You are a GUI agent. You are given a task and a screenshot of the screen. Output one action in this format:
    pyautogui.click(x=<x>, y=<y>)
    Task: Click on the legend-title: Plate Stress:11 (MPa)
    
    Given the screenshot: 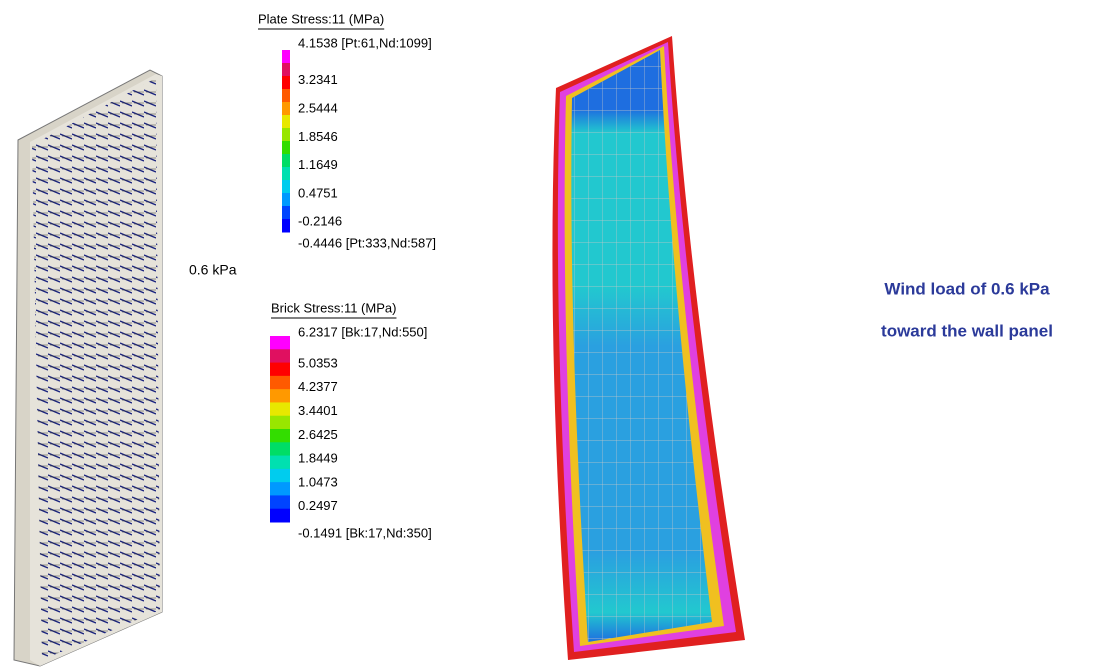 What is the action you would take?
    pyautogui.click(x=321, y=18)
    